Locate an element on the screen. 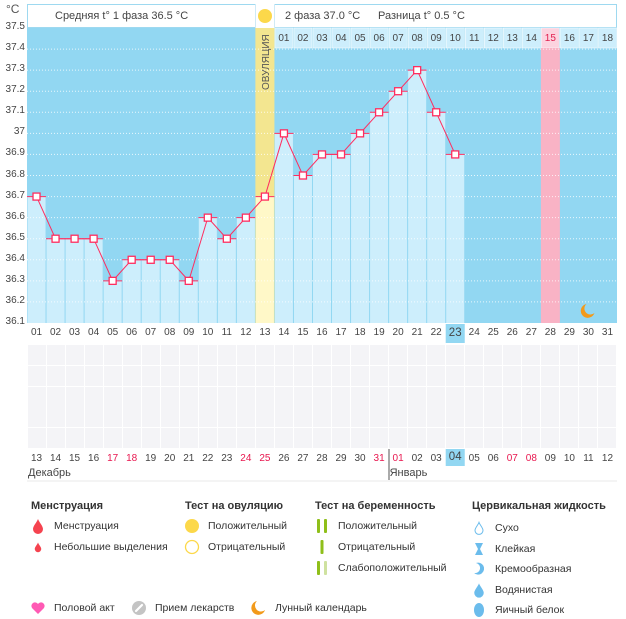 The width and height of the screenshot is (626, 619). cycle-day-number: 06 is located at coordinates (132, 332).